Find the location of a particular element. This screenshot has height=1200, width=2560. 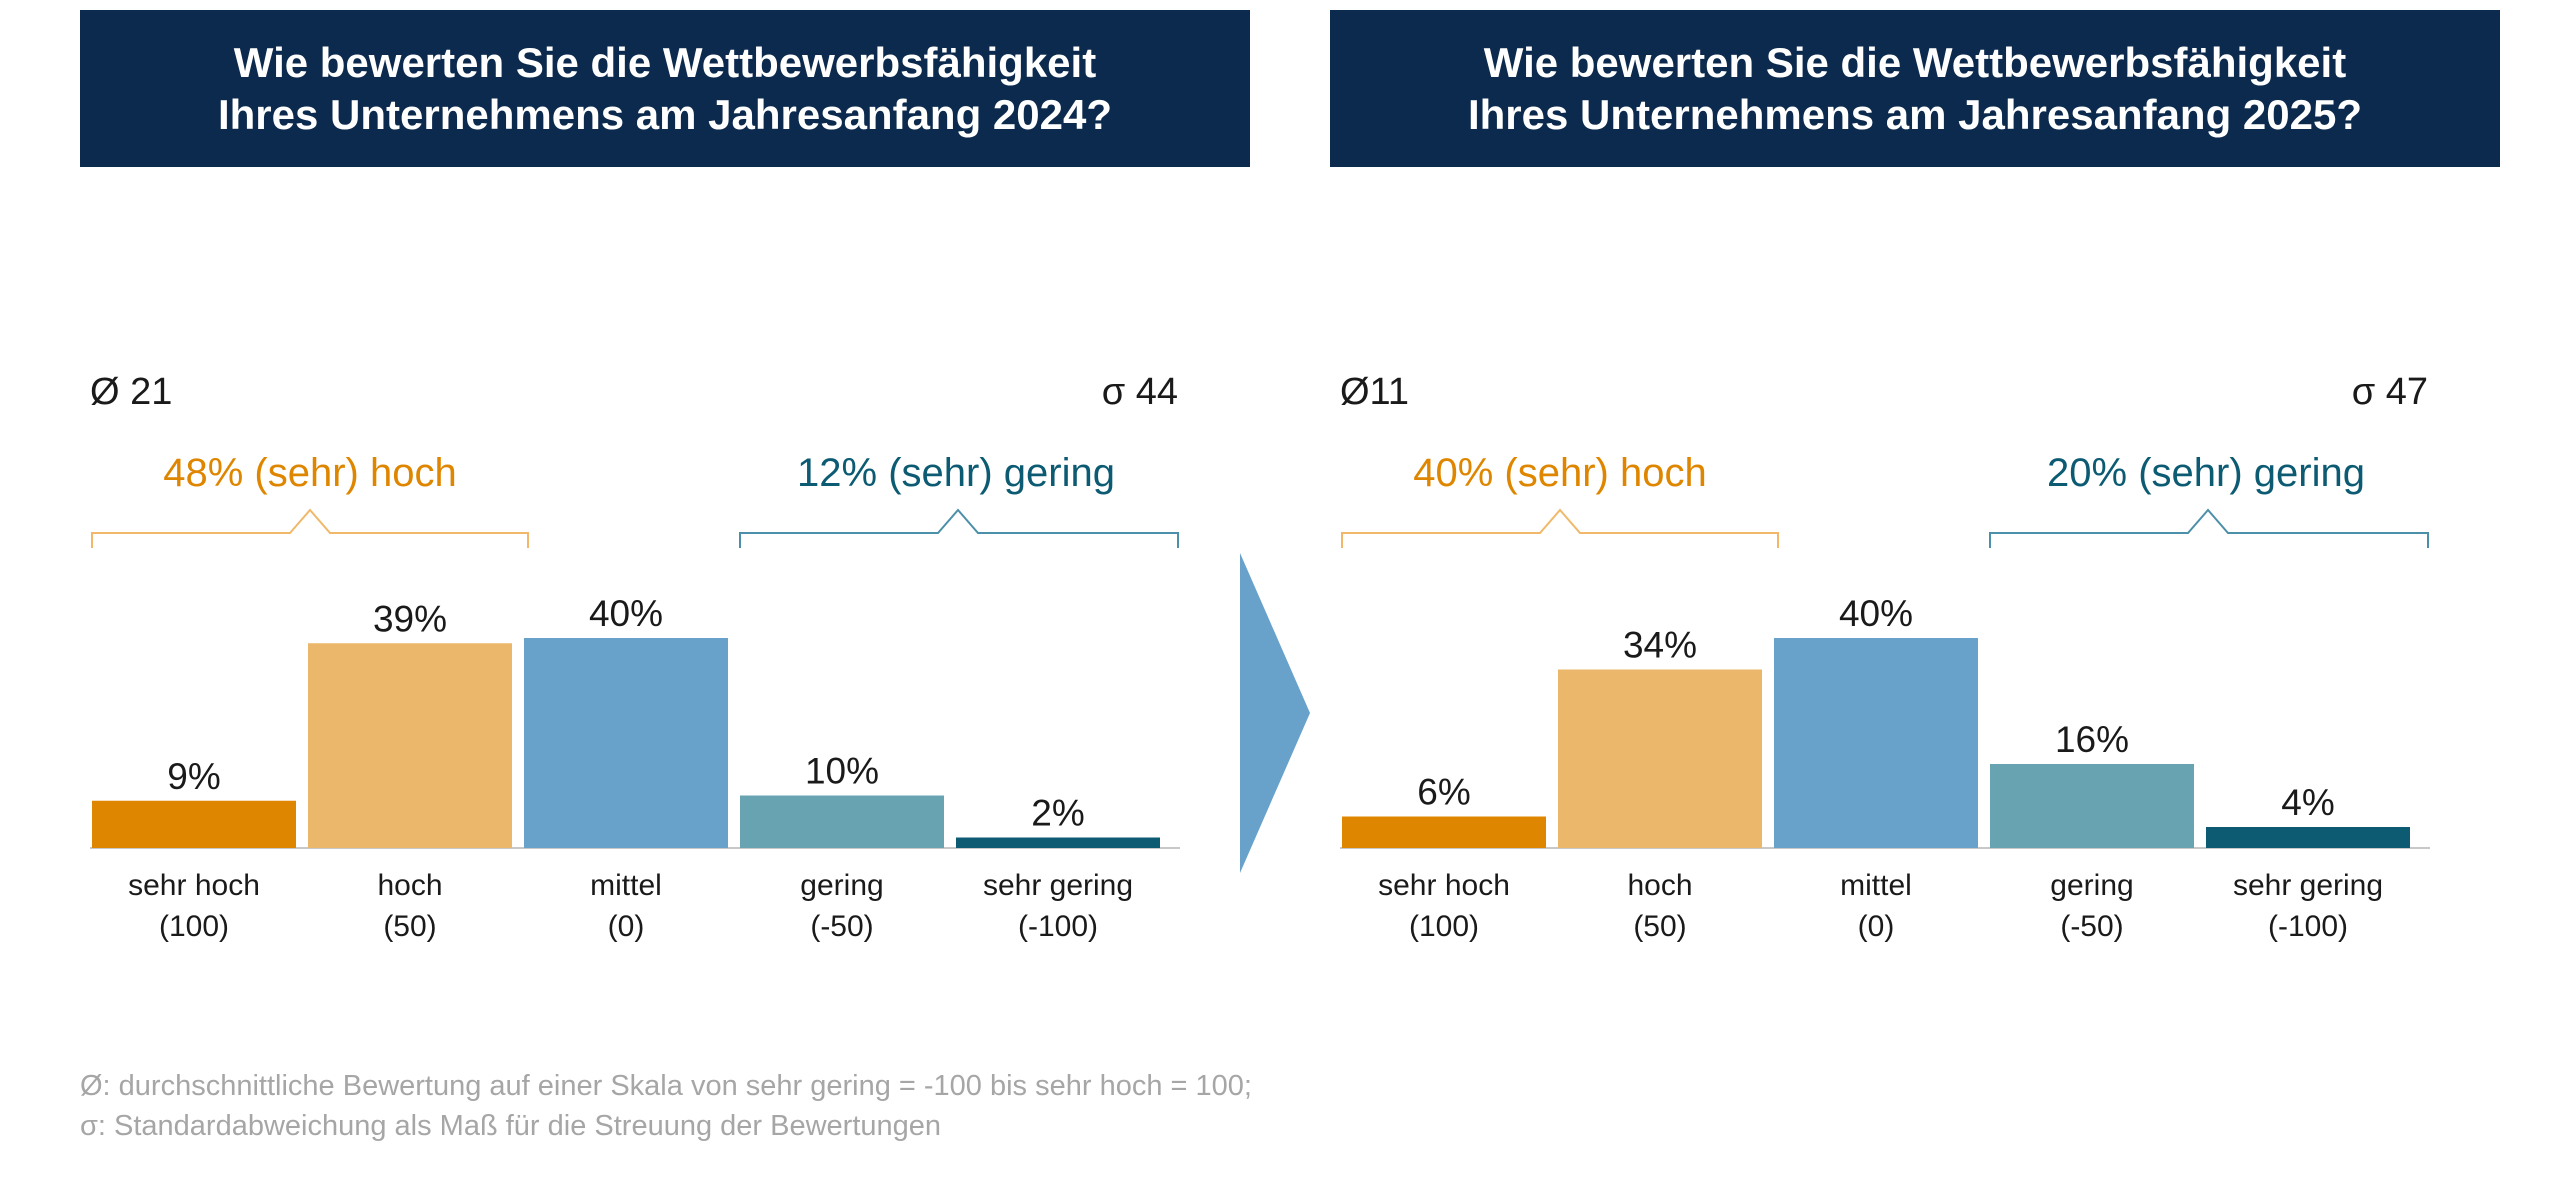

data-label-1: 9% is located at coordinates (193, 776).